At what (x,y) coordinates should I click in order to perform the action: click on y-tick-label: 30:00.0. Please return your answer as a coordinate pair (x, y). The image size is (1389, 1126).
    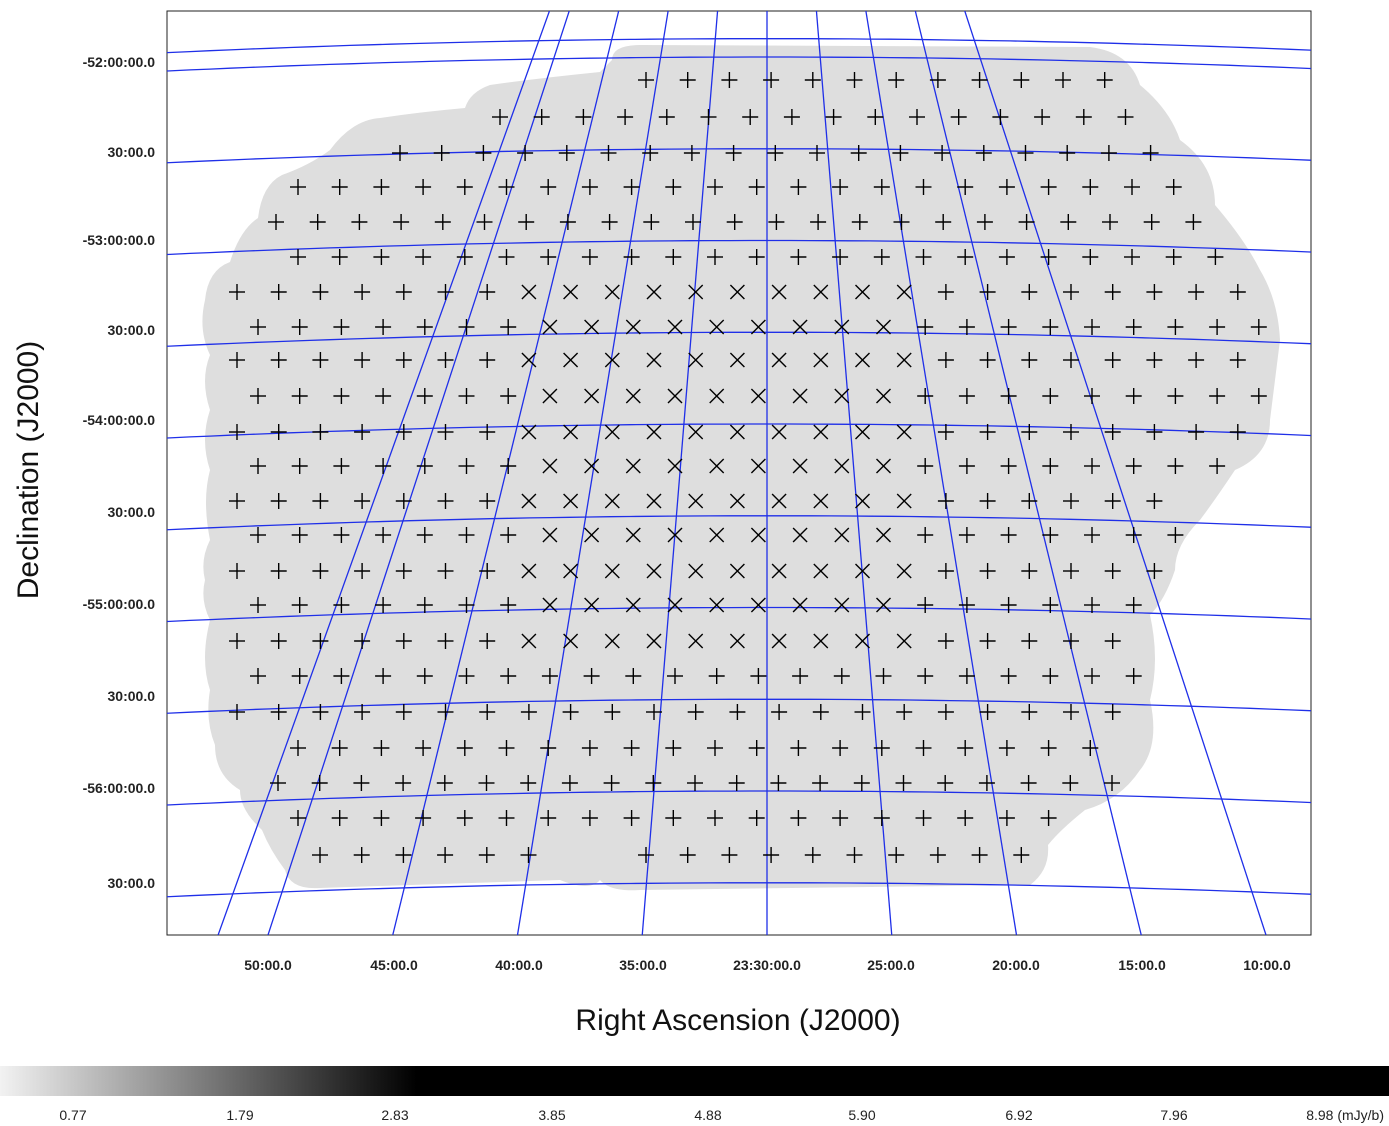
    Looking at the image, I should click on (132, 330).